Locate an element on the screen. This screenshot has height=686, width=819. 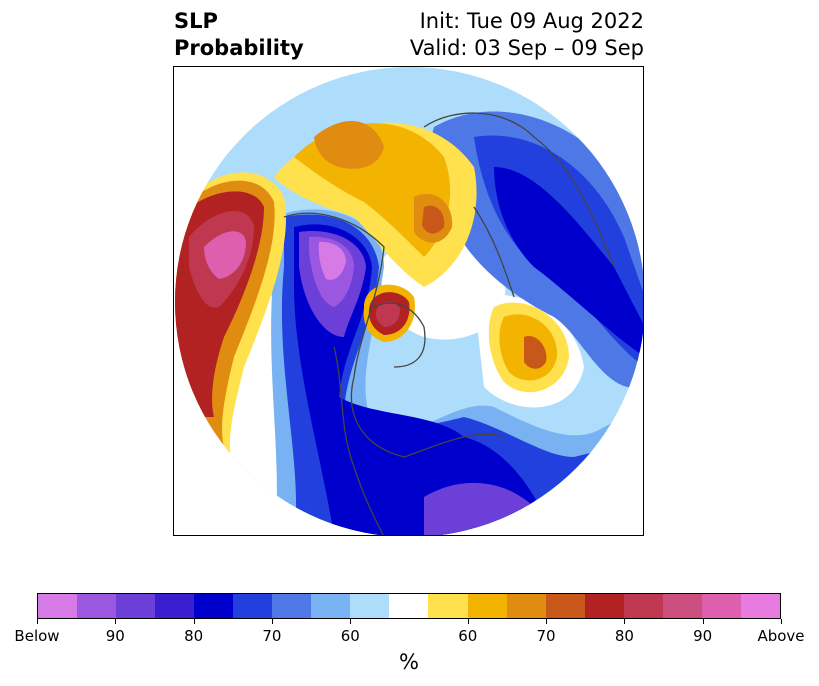
colorbar is located at coordinates (409, 606).